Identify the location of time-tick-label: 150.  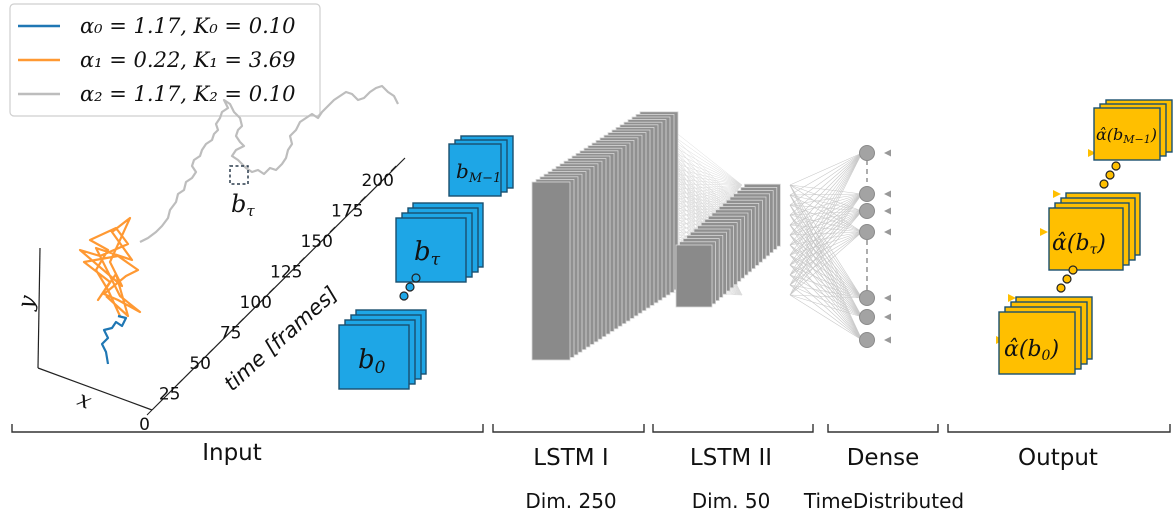
(317, 242).